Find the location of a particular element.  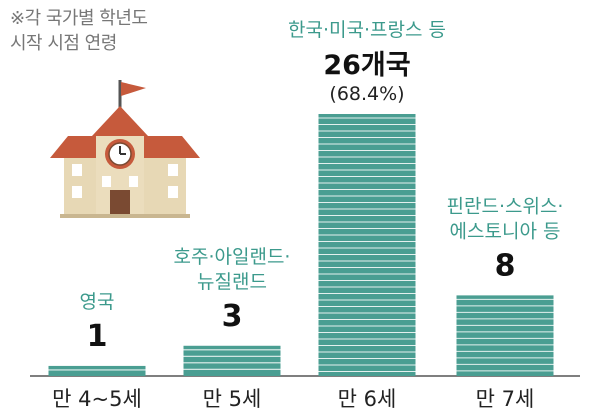

data-sublabel: (68.4%) is located at coordinates (366, 94).